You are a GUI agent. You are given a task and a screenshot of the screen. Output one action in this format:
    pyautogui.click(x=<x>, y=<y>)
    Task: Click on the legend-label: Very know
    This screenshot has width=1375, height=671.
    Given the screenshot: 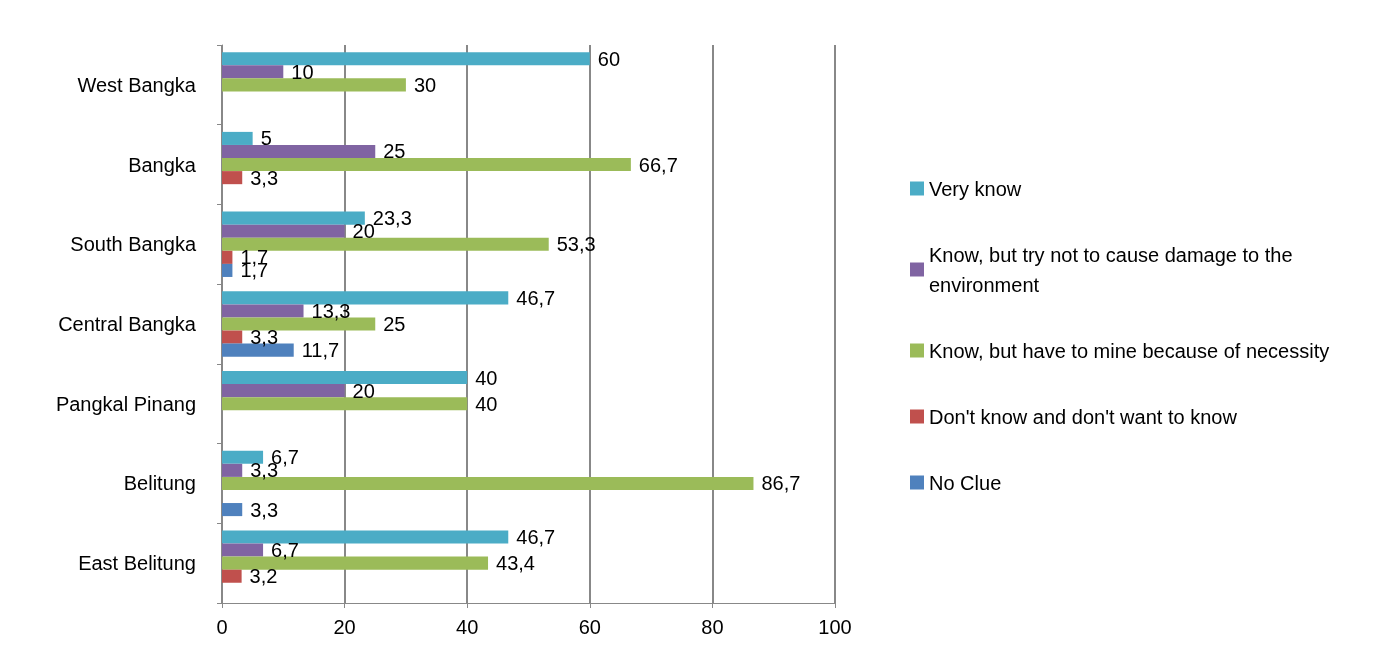 What is the action you would take?
    pyautogui.click(x=975, y=188)
    